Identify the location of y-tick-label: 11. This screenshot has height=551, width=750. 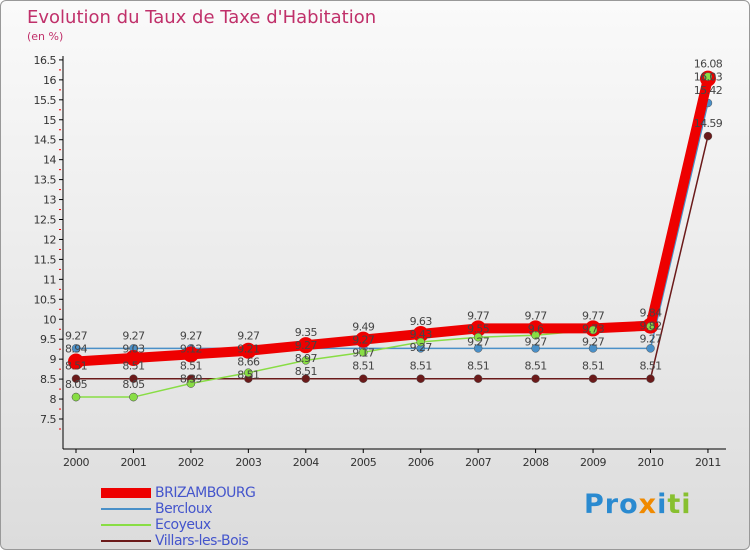
(49, 279).